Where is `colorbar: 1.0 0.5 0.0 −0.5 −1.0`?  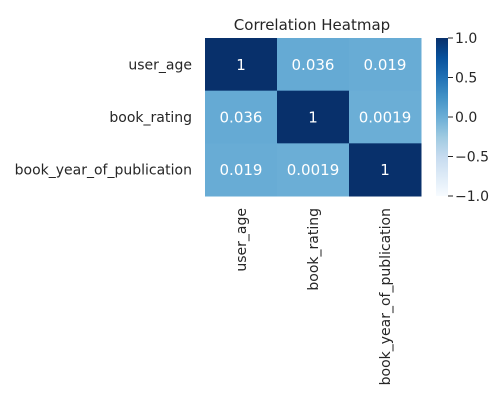 colorbar: 1.0 0.5 0.0 −0.5 −1.0 is located at coordinates (462, 118).